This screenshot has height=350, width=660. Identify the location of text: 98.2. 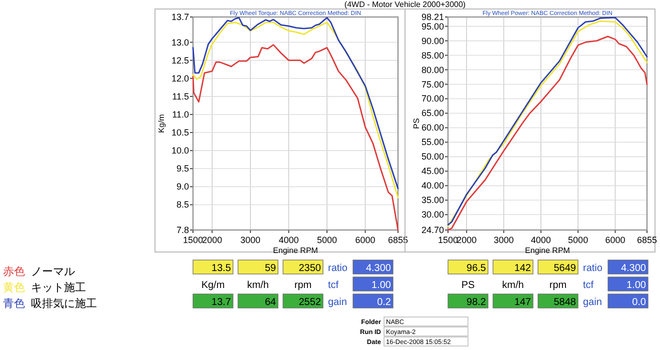
(476, 302).